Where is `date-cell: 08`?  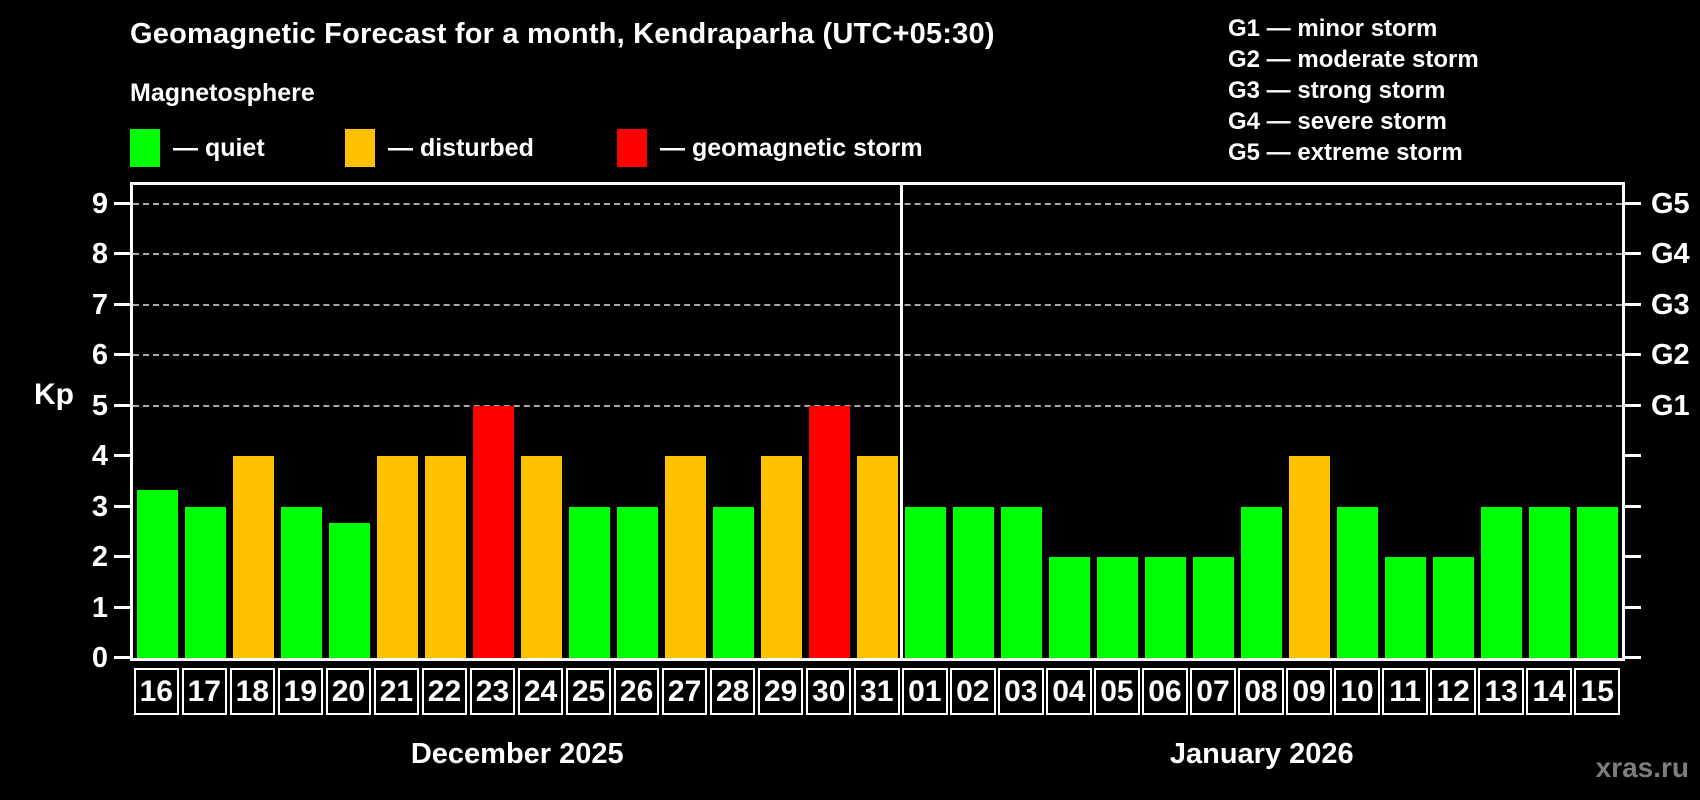 date-cell: 08 is located at coordinates (1261, 691).